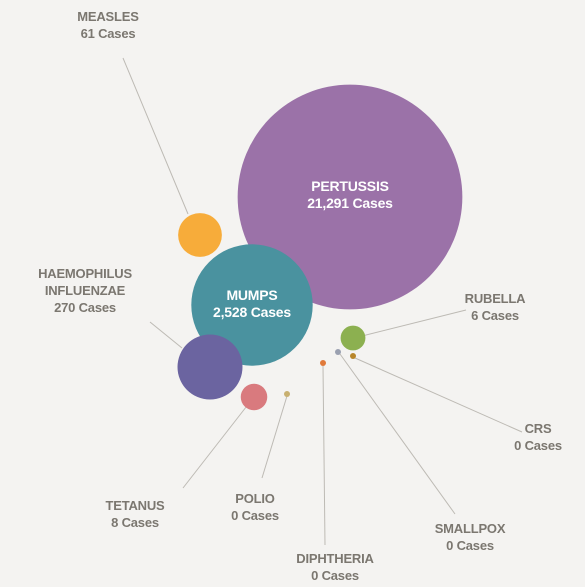 This screenshot has width=585, height=587. Describe the element at coordinates (252, 312) in the screenshot. I see `case-count: 2,528 Cases` at that location.